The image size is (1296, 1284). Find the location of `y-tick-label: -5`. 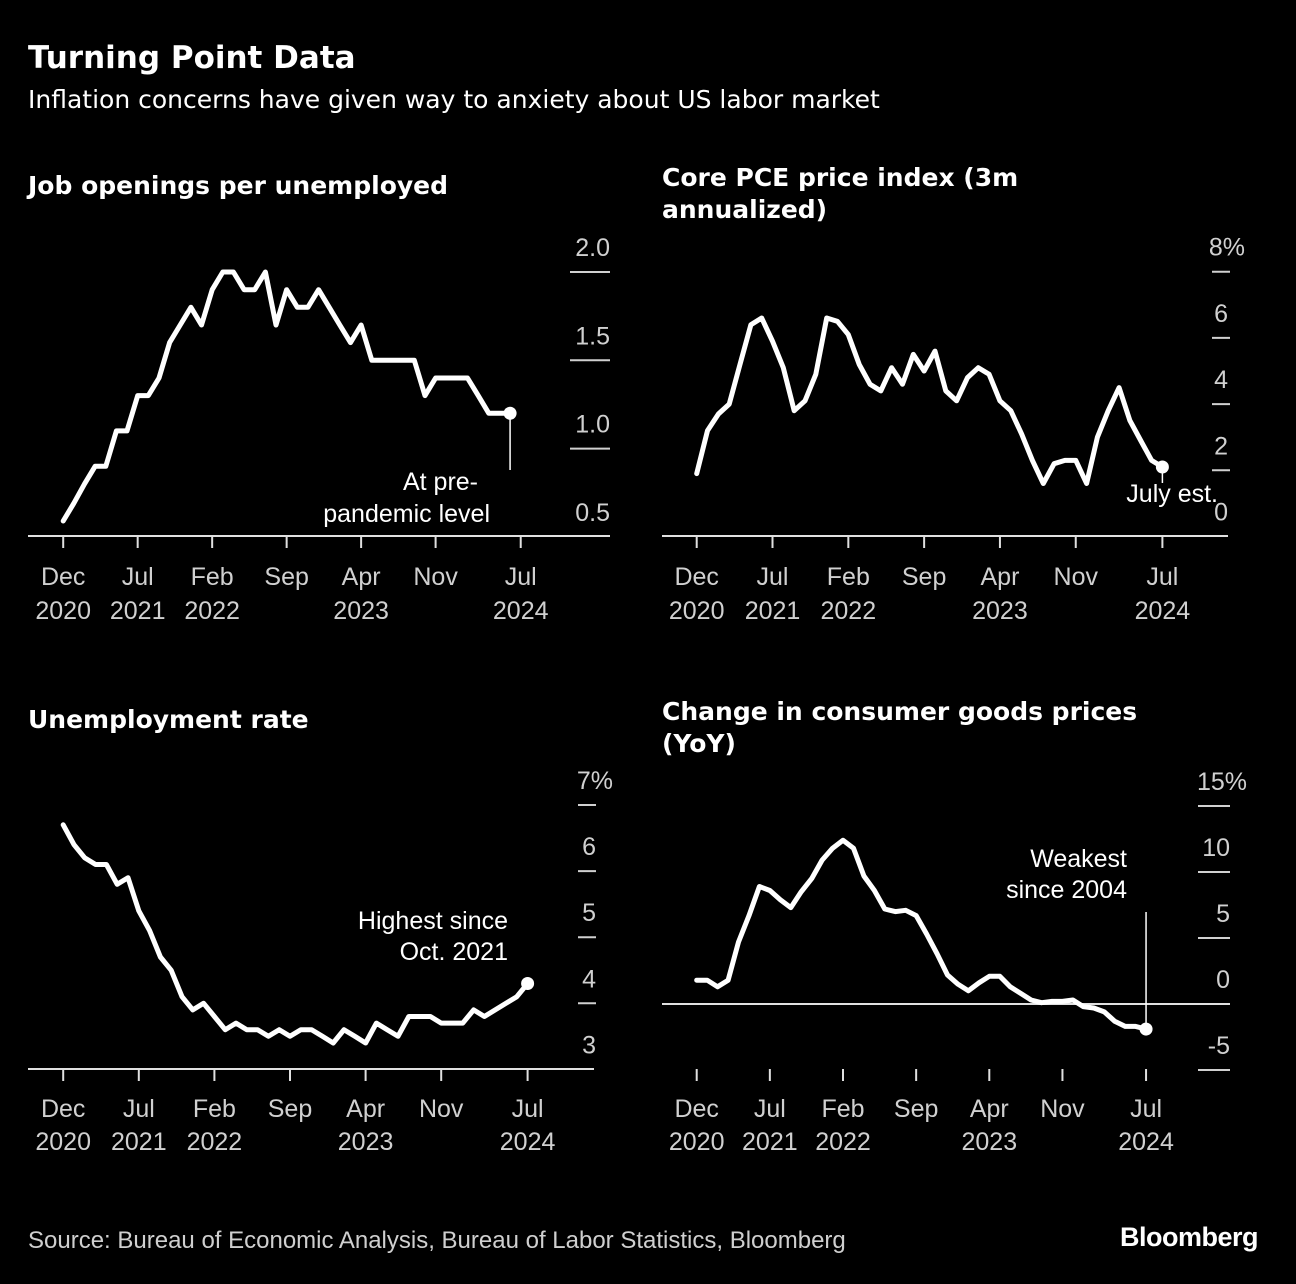

y-tick-label: -5 is located at coordinates (1219, 1046).